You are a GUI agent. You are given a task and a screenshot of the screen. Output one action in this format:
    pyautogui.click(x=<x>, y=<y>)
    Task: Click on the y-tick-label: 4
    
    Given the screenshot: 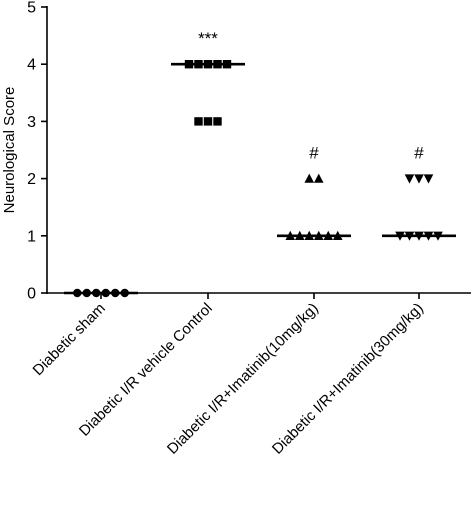 What is the action you would take?
    pyautogui.click(x=31, y=65)
    